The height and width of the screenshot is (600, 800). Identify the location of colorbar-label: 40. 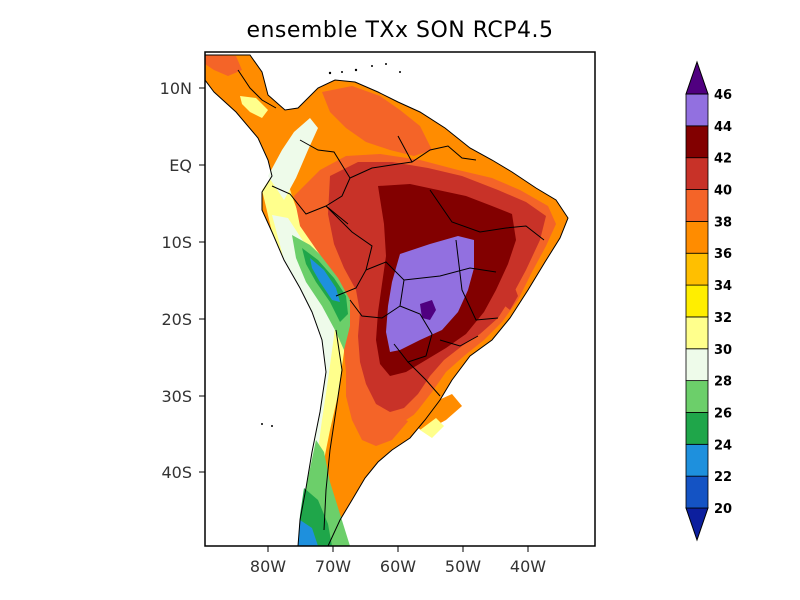
(723, 191).